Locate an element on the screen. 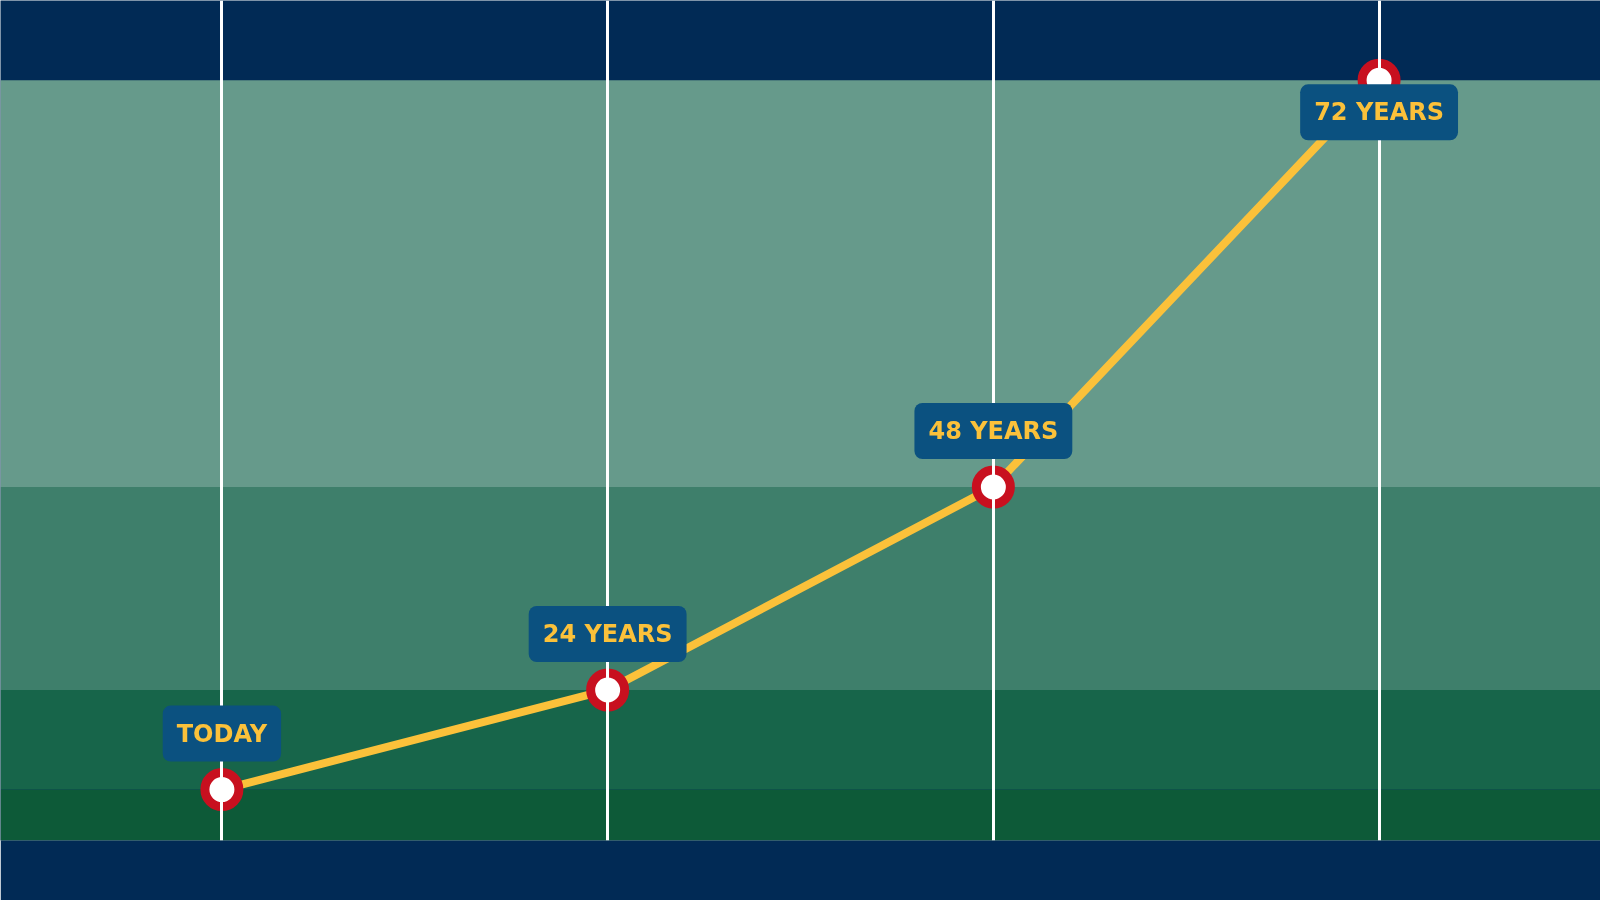  annotation: TODAY is located at coordinates (222, 733).